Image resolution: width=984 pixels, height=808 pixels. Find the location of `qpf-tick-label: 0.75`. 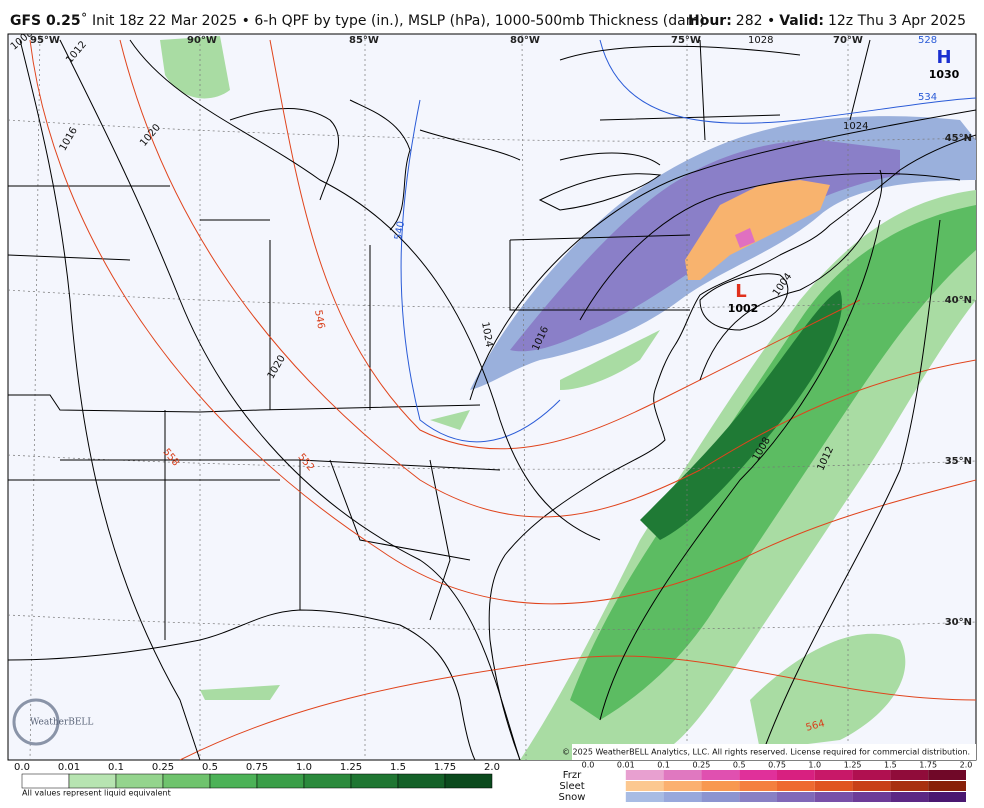

qpf-tick-label: 0.75 is located at coordinates (257, 767).